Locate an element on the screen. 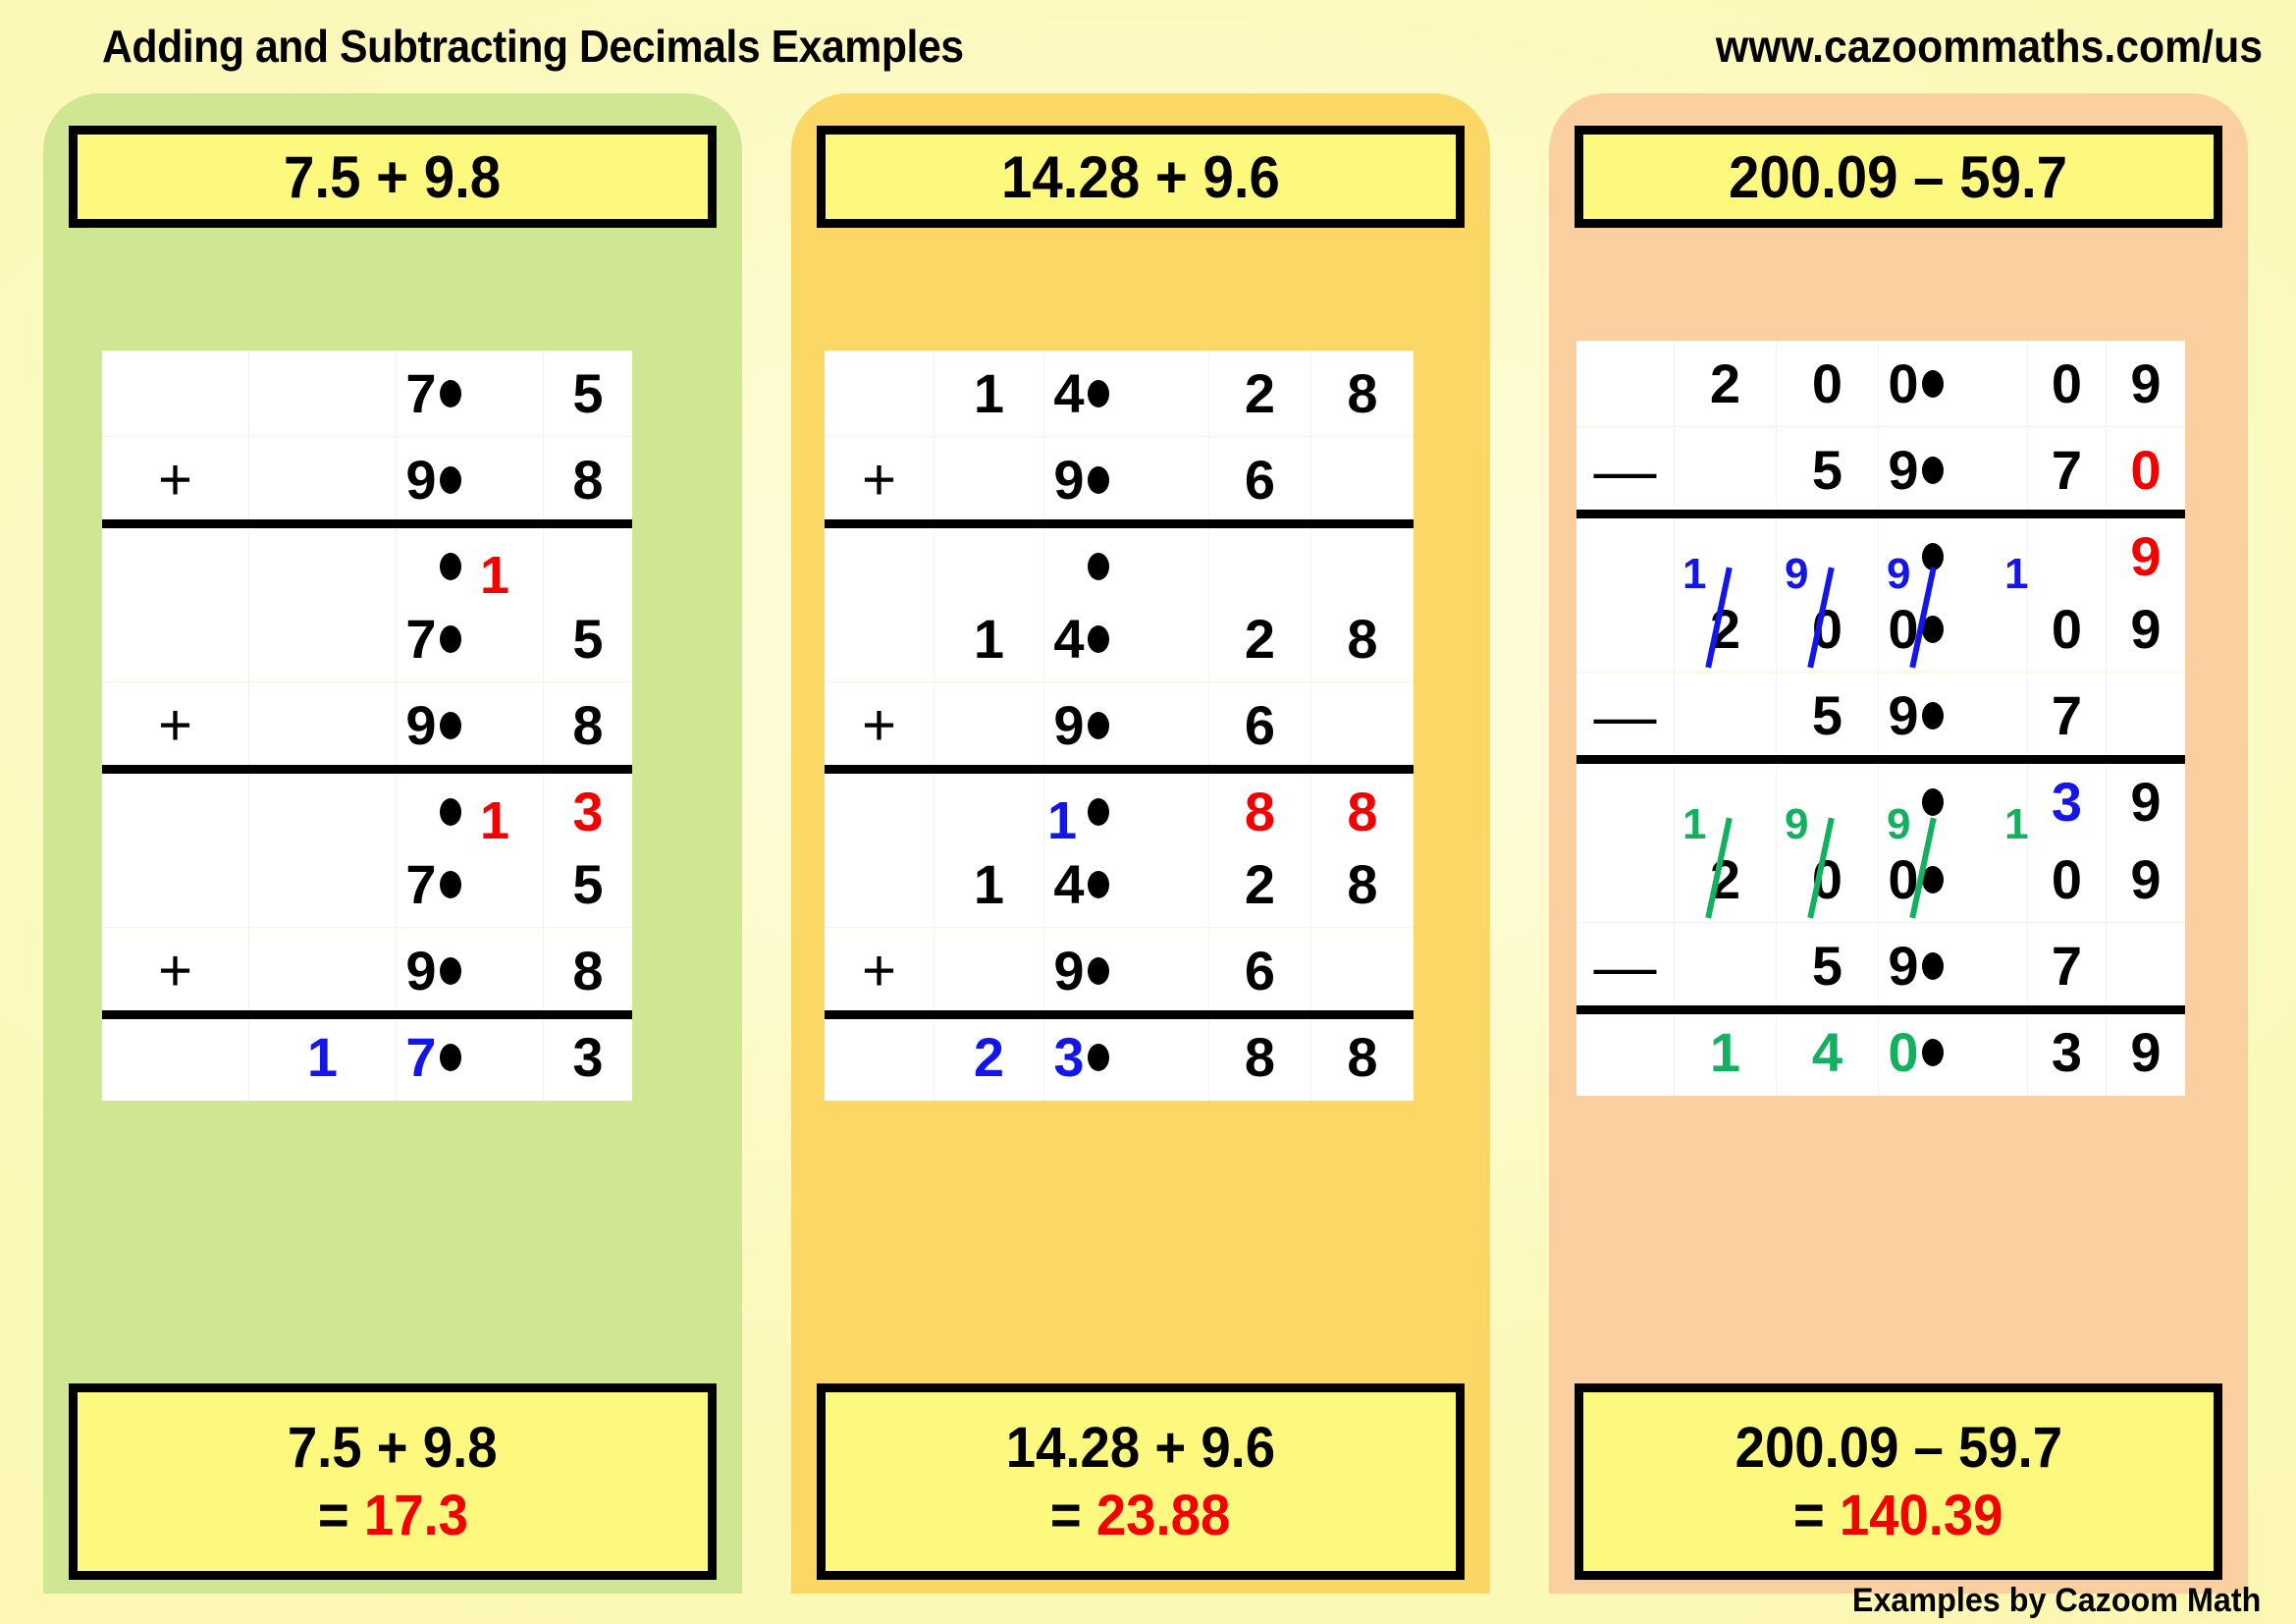 Image resolution: width=2296 pixels, height=1624 pixels. problem-title-box: 200.09 – 59.7 is located at coordinates (1898, 177).